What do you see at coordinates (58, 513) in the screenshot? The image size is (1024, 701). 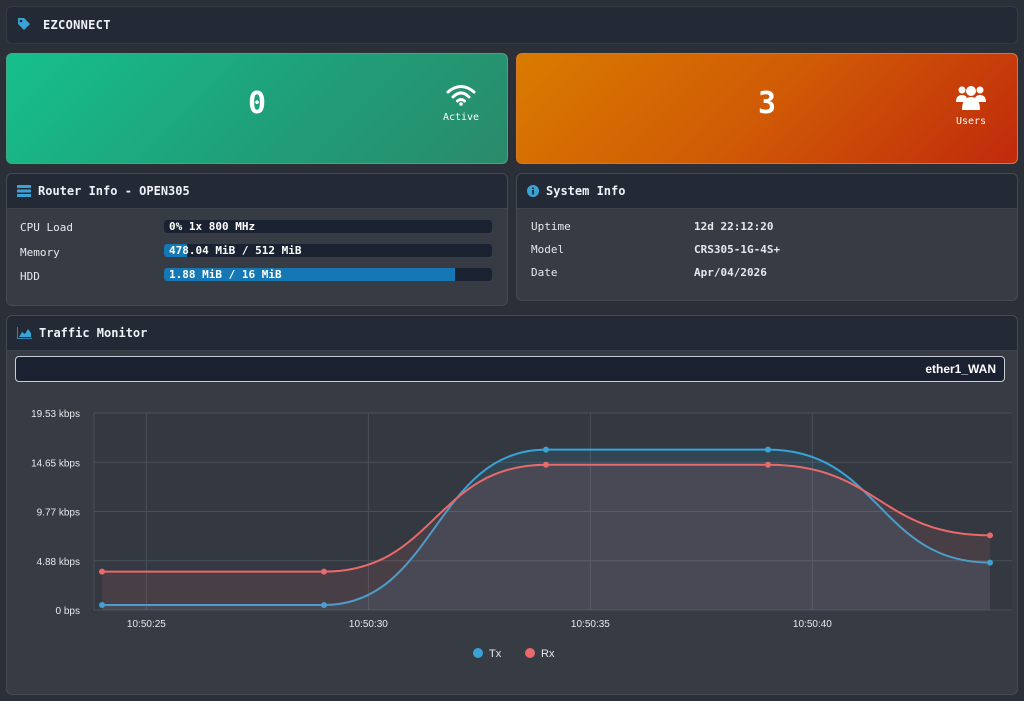 I see `y-tick-label: 9.77 kbps` at bounding box center [58, 513].